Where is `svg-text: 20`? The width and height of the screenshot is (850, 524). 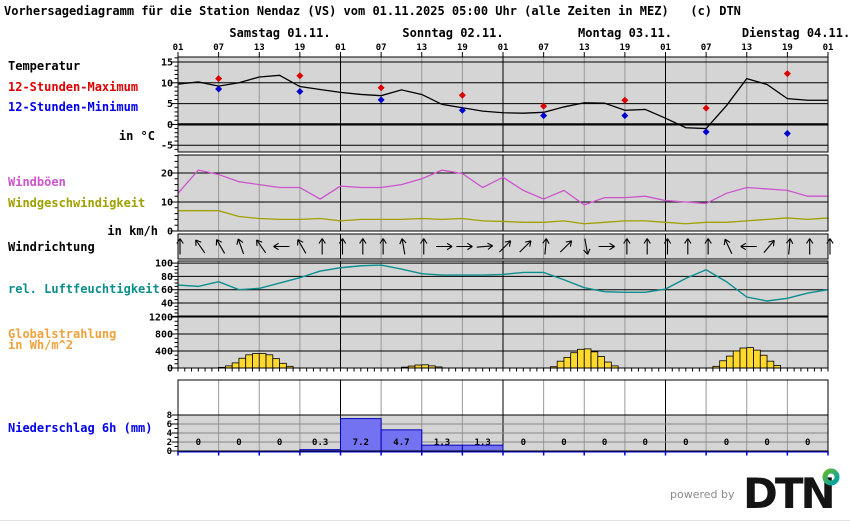 svg-text: 20 is located at coordinates (167, 174).